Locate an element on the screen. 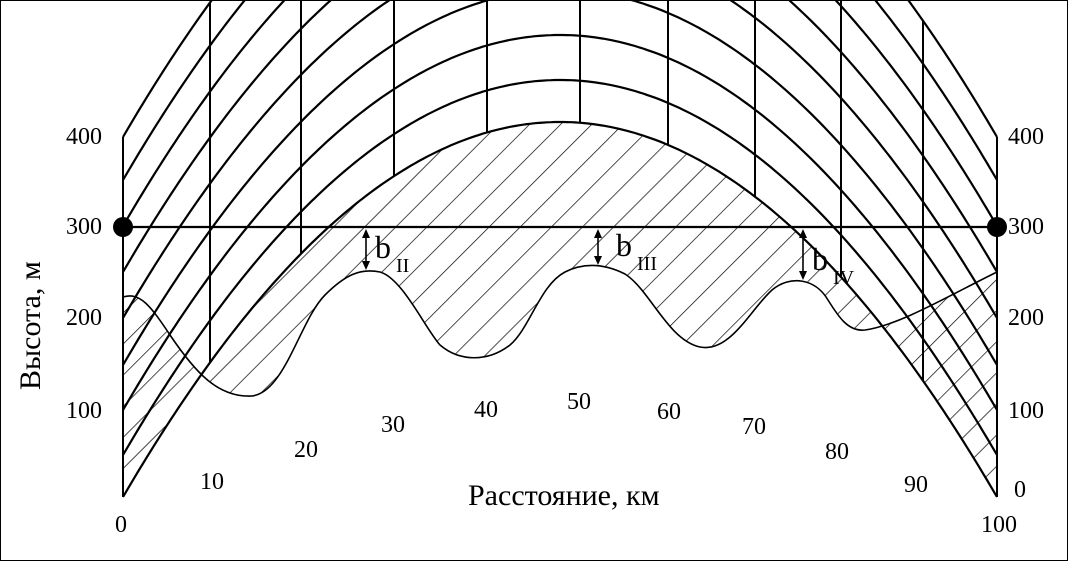 The width and height of the screenshot is (1068, 561). clearance-label-b3: bIII is located at coordinates (636, 251).